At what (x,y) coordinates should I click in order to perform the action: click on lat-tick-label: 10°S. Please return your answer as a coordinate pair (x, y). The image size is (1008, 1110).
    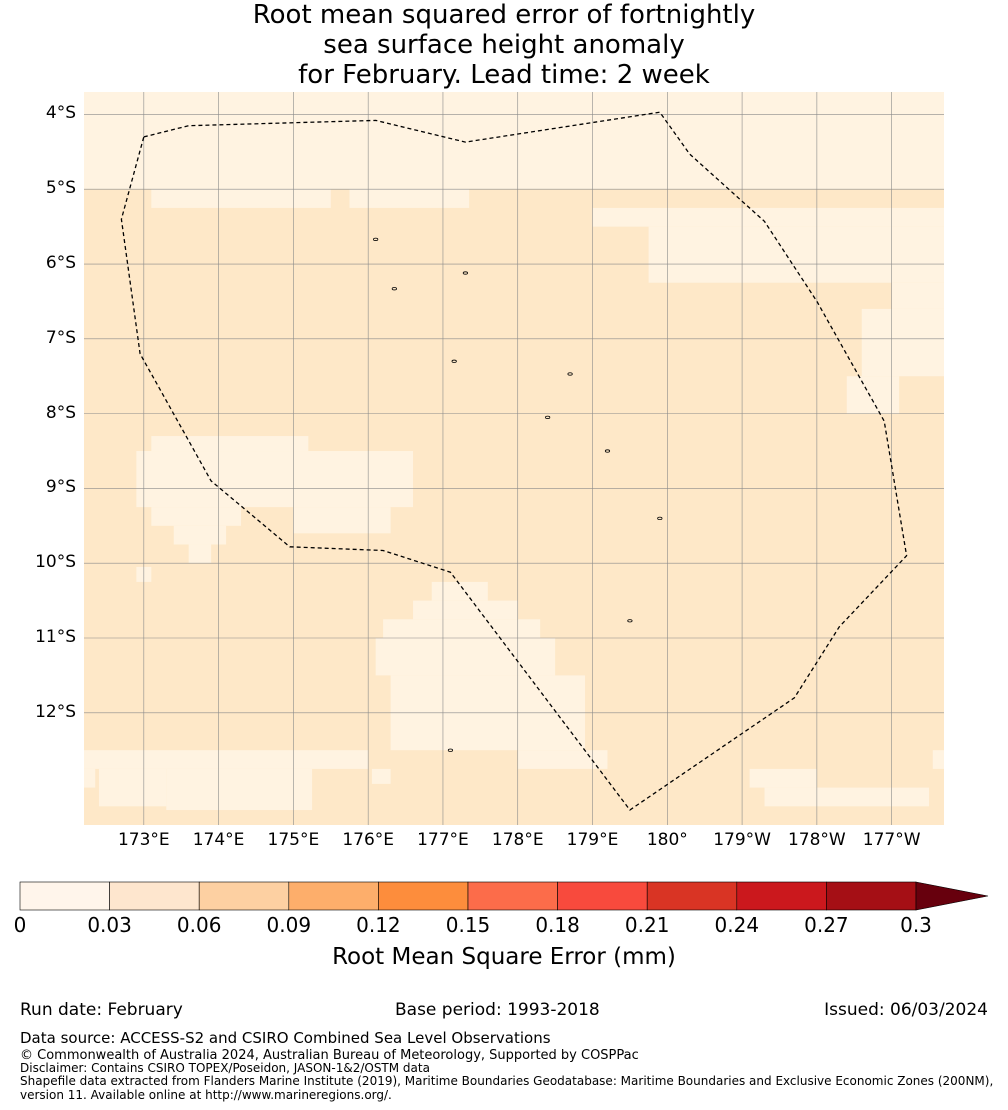
    Looking at the image, I should click on (55, 562).